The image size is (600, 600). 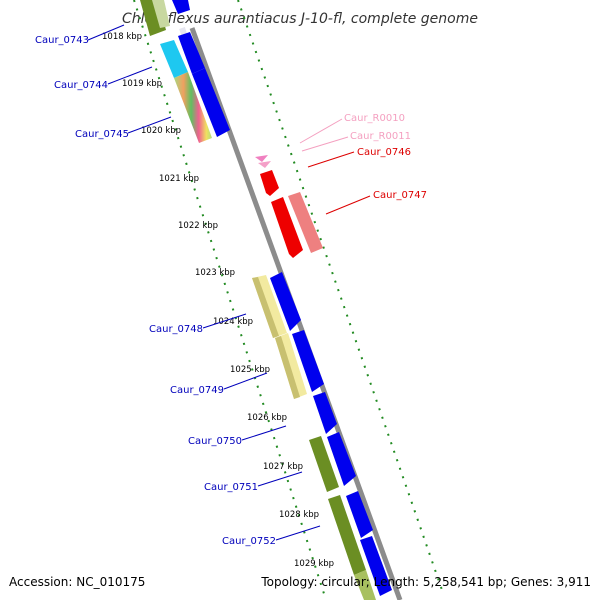 What do you see at coordinates (62, 40) in the screenshot?
I see `gene-label: Caur_0743` at bounding box center [62, 40].